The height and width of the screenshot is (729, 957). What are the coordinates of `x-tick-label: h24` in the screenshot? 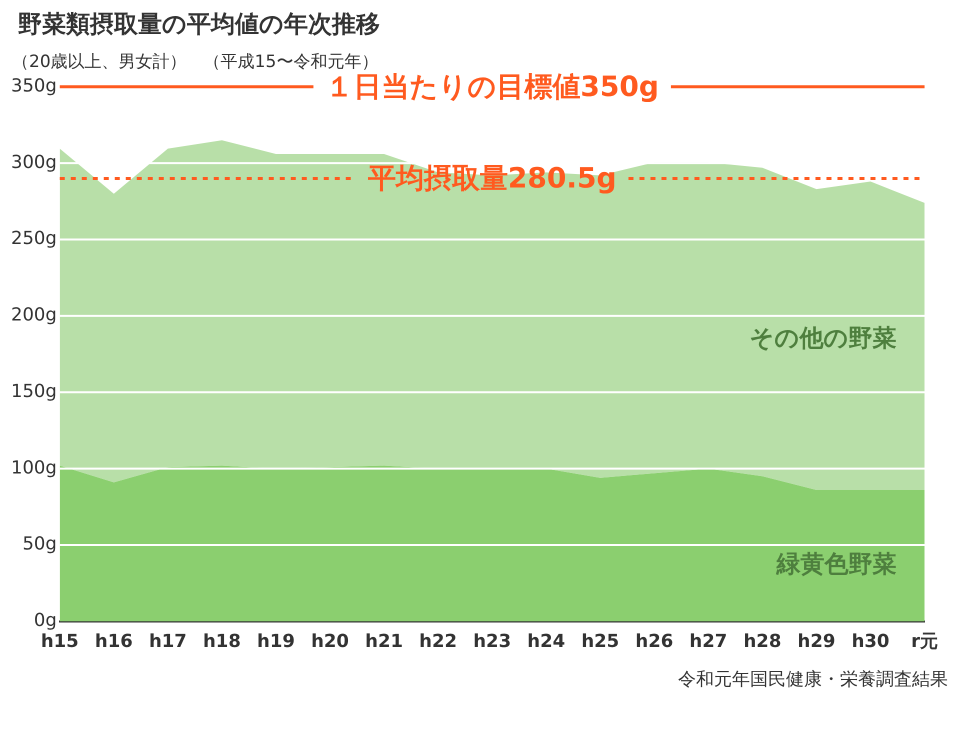 It's located at (546, 641).